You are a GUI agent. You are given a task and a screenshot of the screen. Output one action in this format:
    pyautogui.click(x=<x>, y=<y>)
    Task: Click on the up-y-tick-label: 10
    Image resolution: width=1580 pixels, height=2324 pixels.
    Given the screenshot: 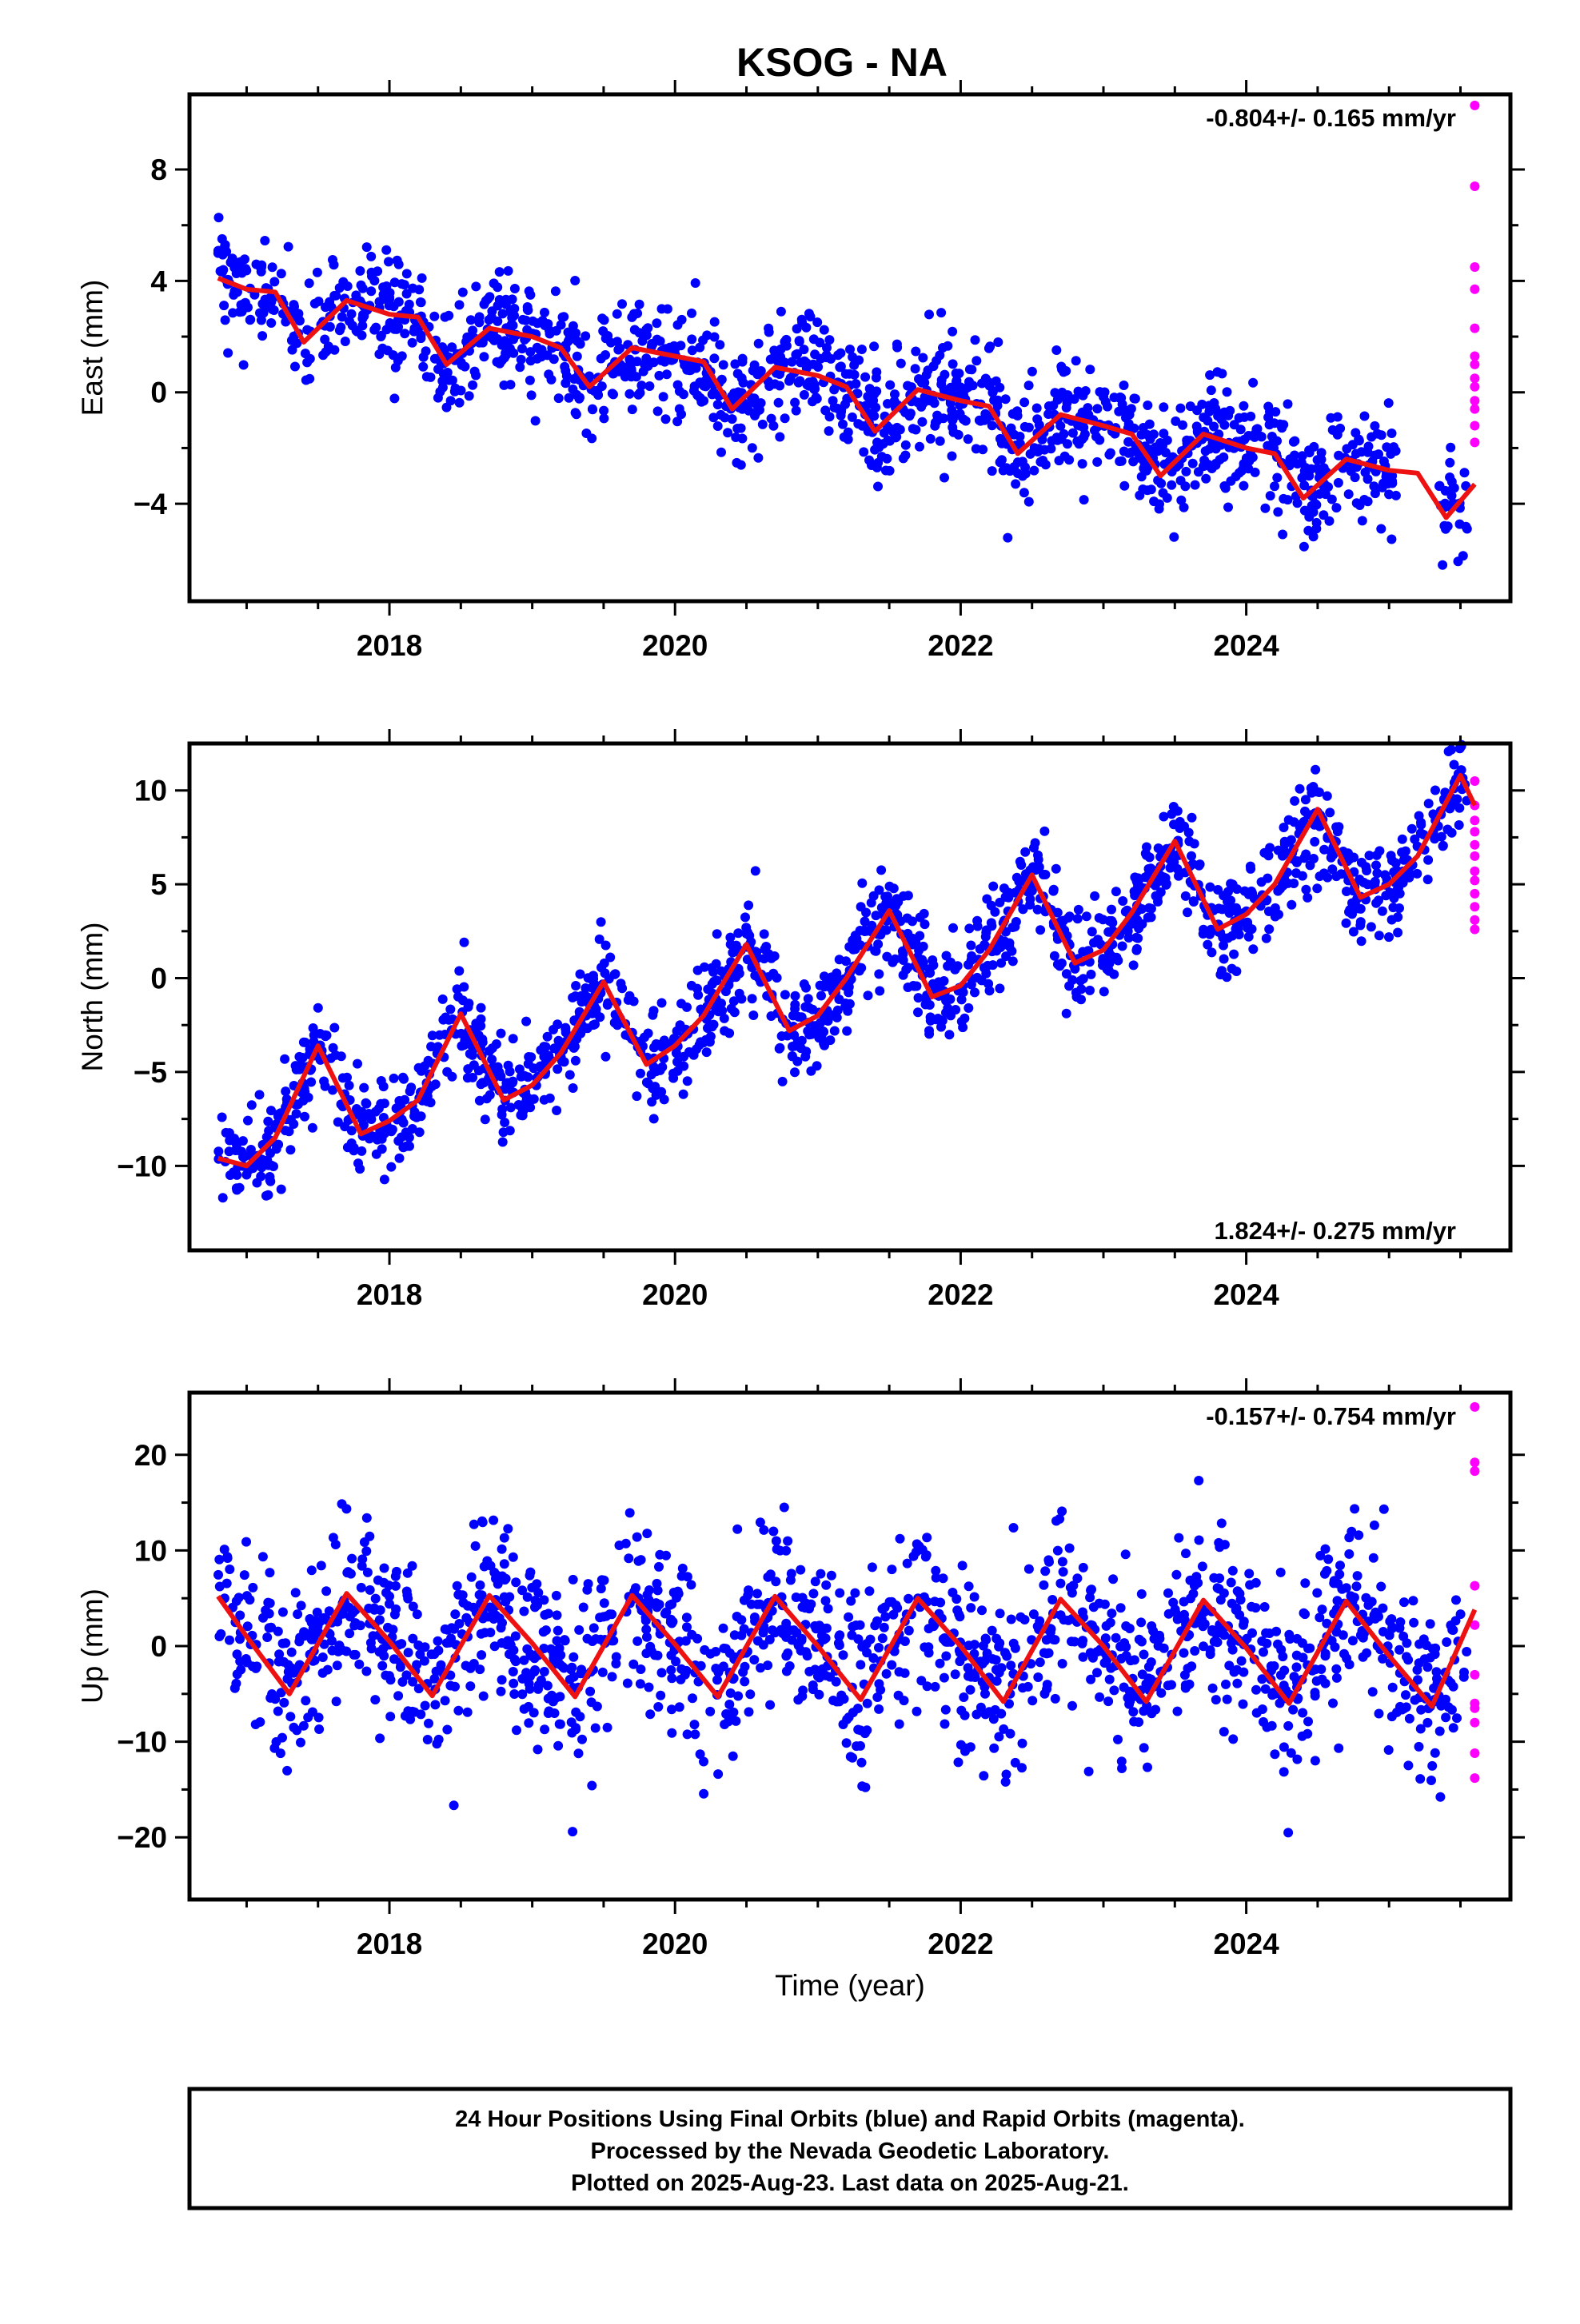 What is the action you would take?
    pyautogui.click(x=150, y=1550)
    